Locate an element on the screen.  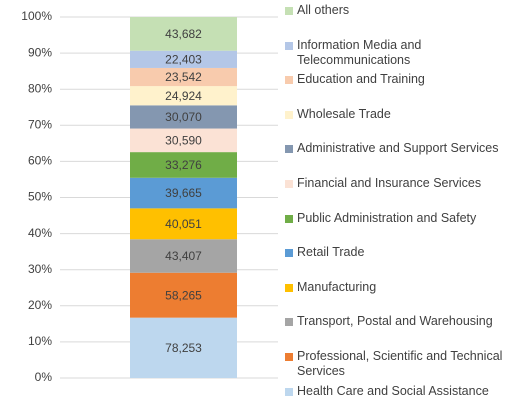
legend-label: Transport, Postal and Warehousing is located at coordinates (395, 321).